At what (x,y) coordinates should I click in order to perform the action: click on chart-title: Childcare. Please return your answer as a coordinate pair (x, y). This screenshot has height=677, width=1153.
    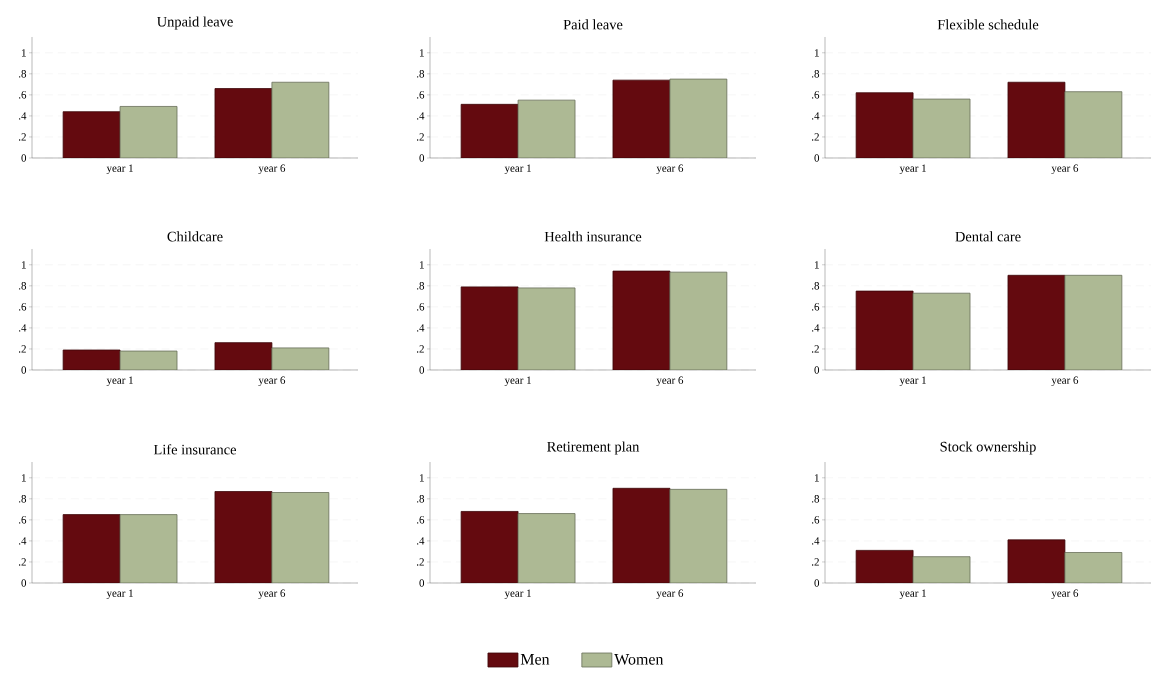
    Looking at the image, I should click on (195, 236).